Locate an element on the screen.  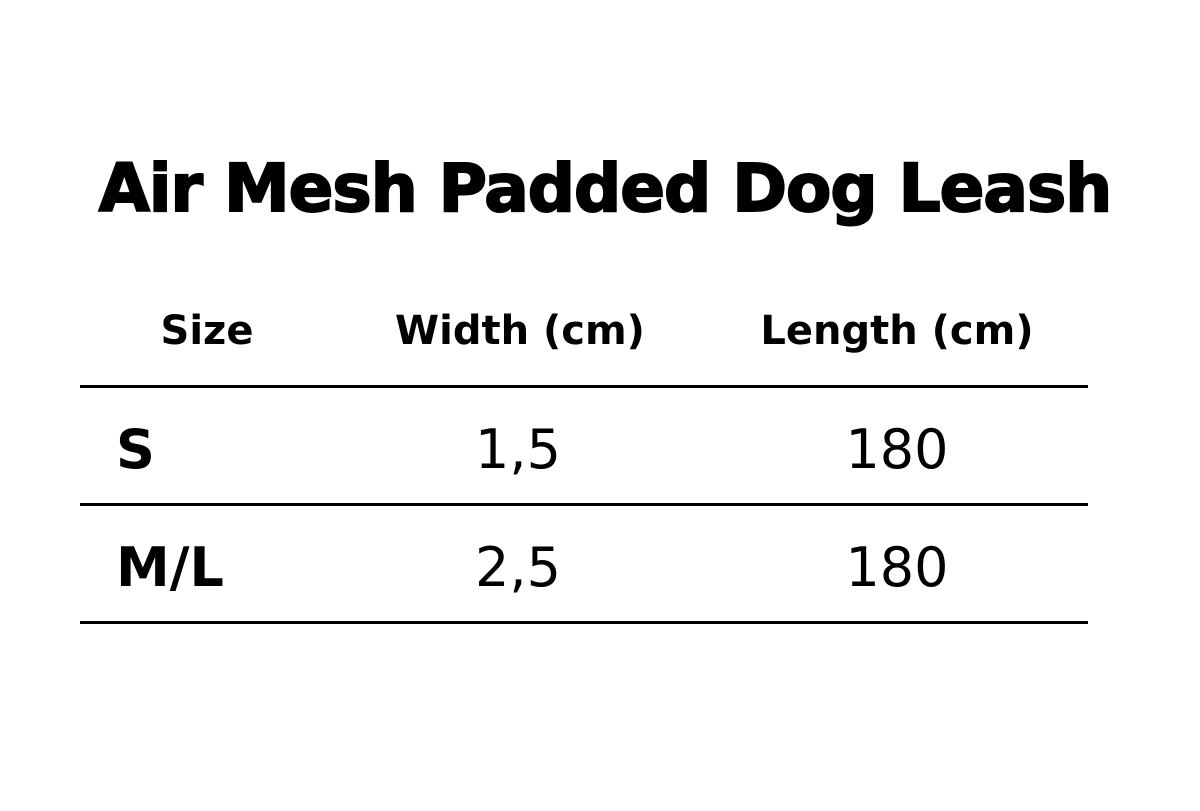
width-cell: 2,5 is located at coordinates (518, 567).